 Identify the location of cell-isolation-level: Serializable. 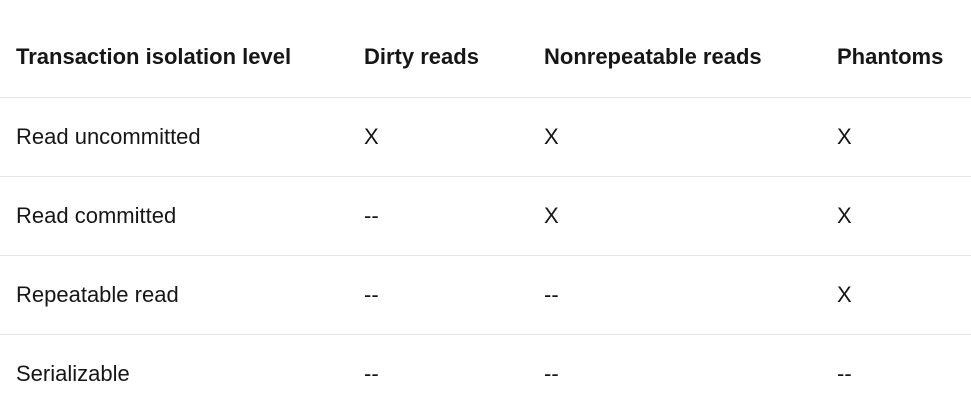
(174, 374).